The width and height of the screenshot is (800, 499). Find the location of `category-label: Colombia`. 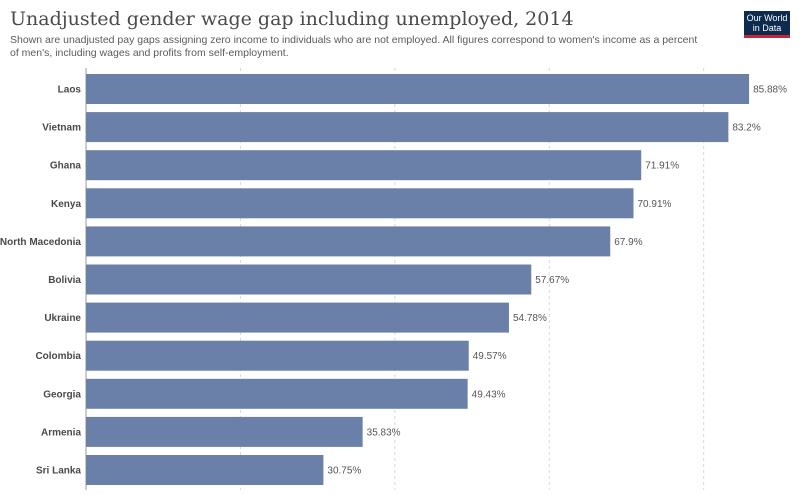

category-label: Colombia is located at coordinates (58, 356).